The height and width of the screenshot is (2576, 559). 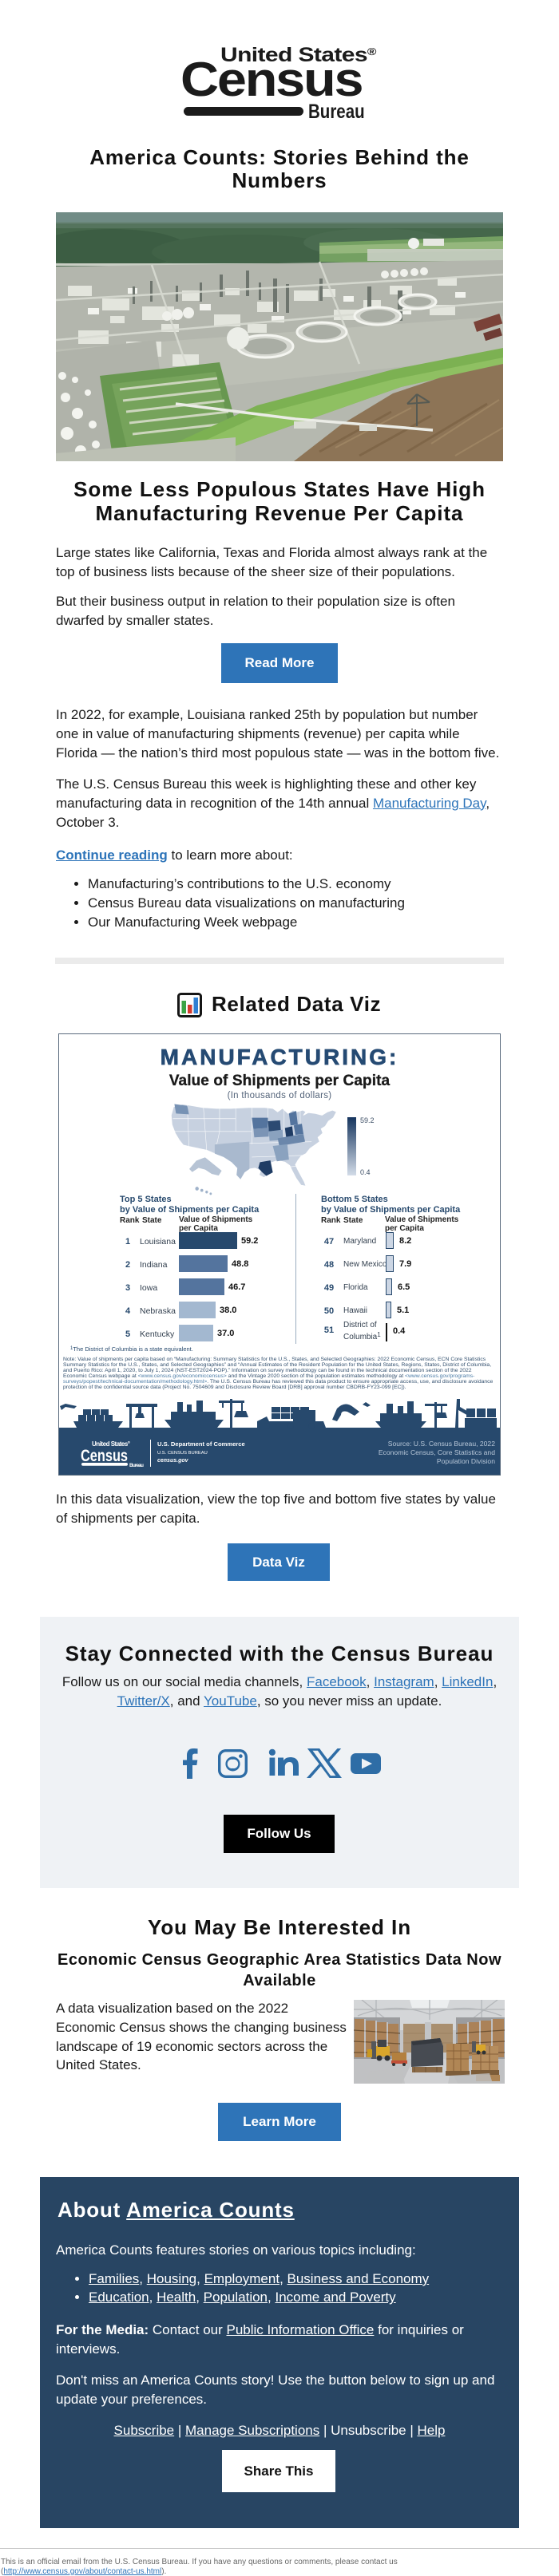 I want to click on svg-text:Source: U.S. Census Bureau, 20: Source: U.S. Census Bureau, 2022, so click(x=442, y=1444).